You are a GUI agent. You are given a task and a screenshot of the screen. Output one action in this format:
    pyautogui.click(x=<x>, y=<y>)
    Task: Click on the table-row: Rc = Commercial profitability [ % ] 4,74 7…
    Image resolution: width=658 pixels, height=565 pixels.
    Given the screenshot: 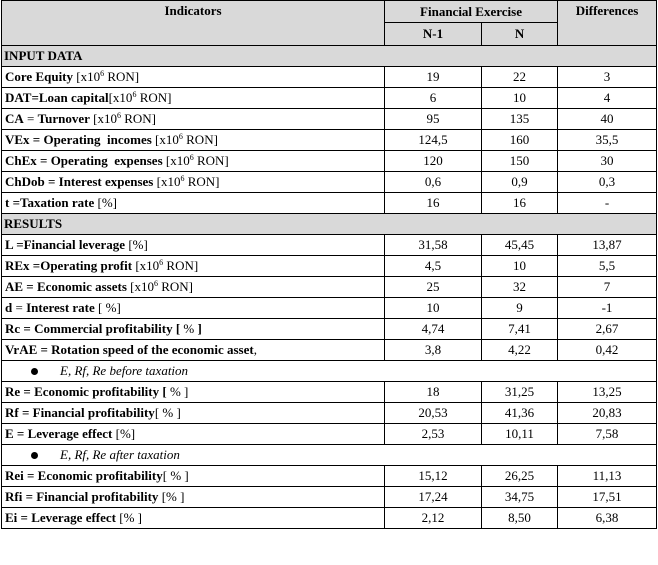 What is the action you would take?
    pyautogui.click(x=329, y=329)
    